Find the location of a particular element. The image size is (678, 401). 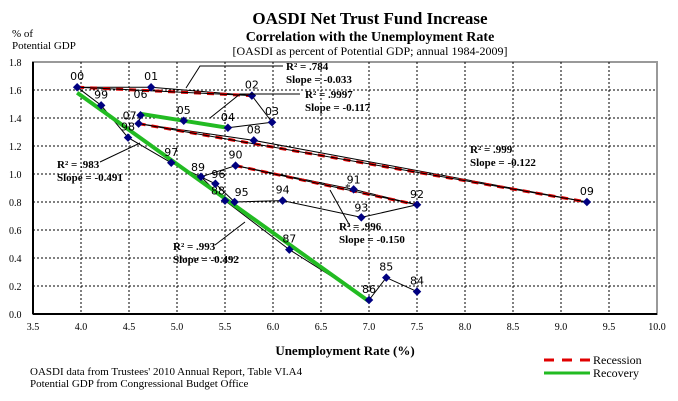

x-tick-label: 4.0 is located at coordinates (81, 327).